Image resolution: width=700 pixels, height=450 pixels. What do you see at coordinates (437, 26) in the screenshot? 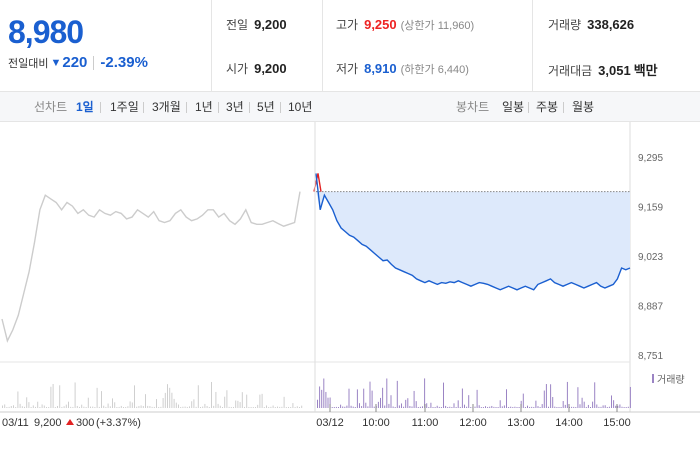
I see `stat-sub: (상한가 11,960)` at bounding box center [437, 26].